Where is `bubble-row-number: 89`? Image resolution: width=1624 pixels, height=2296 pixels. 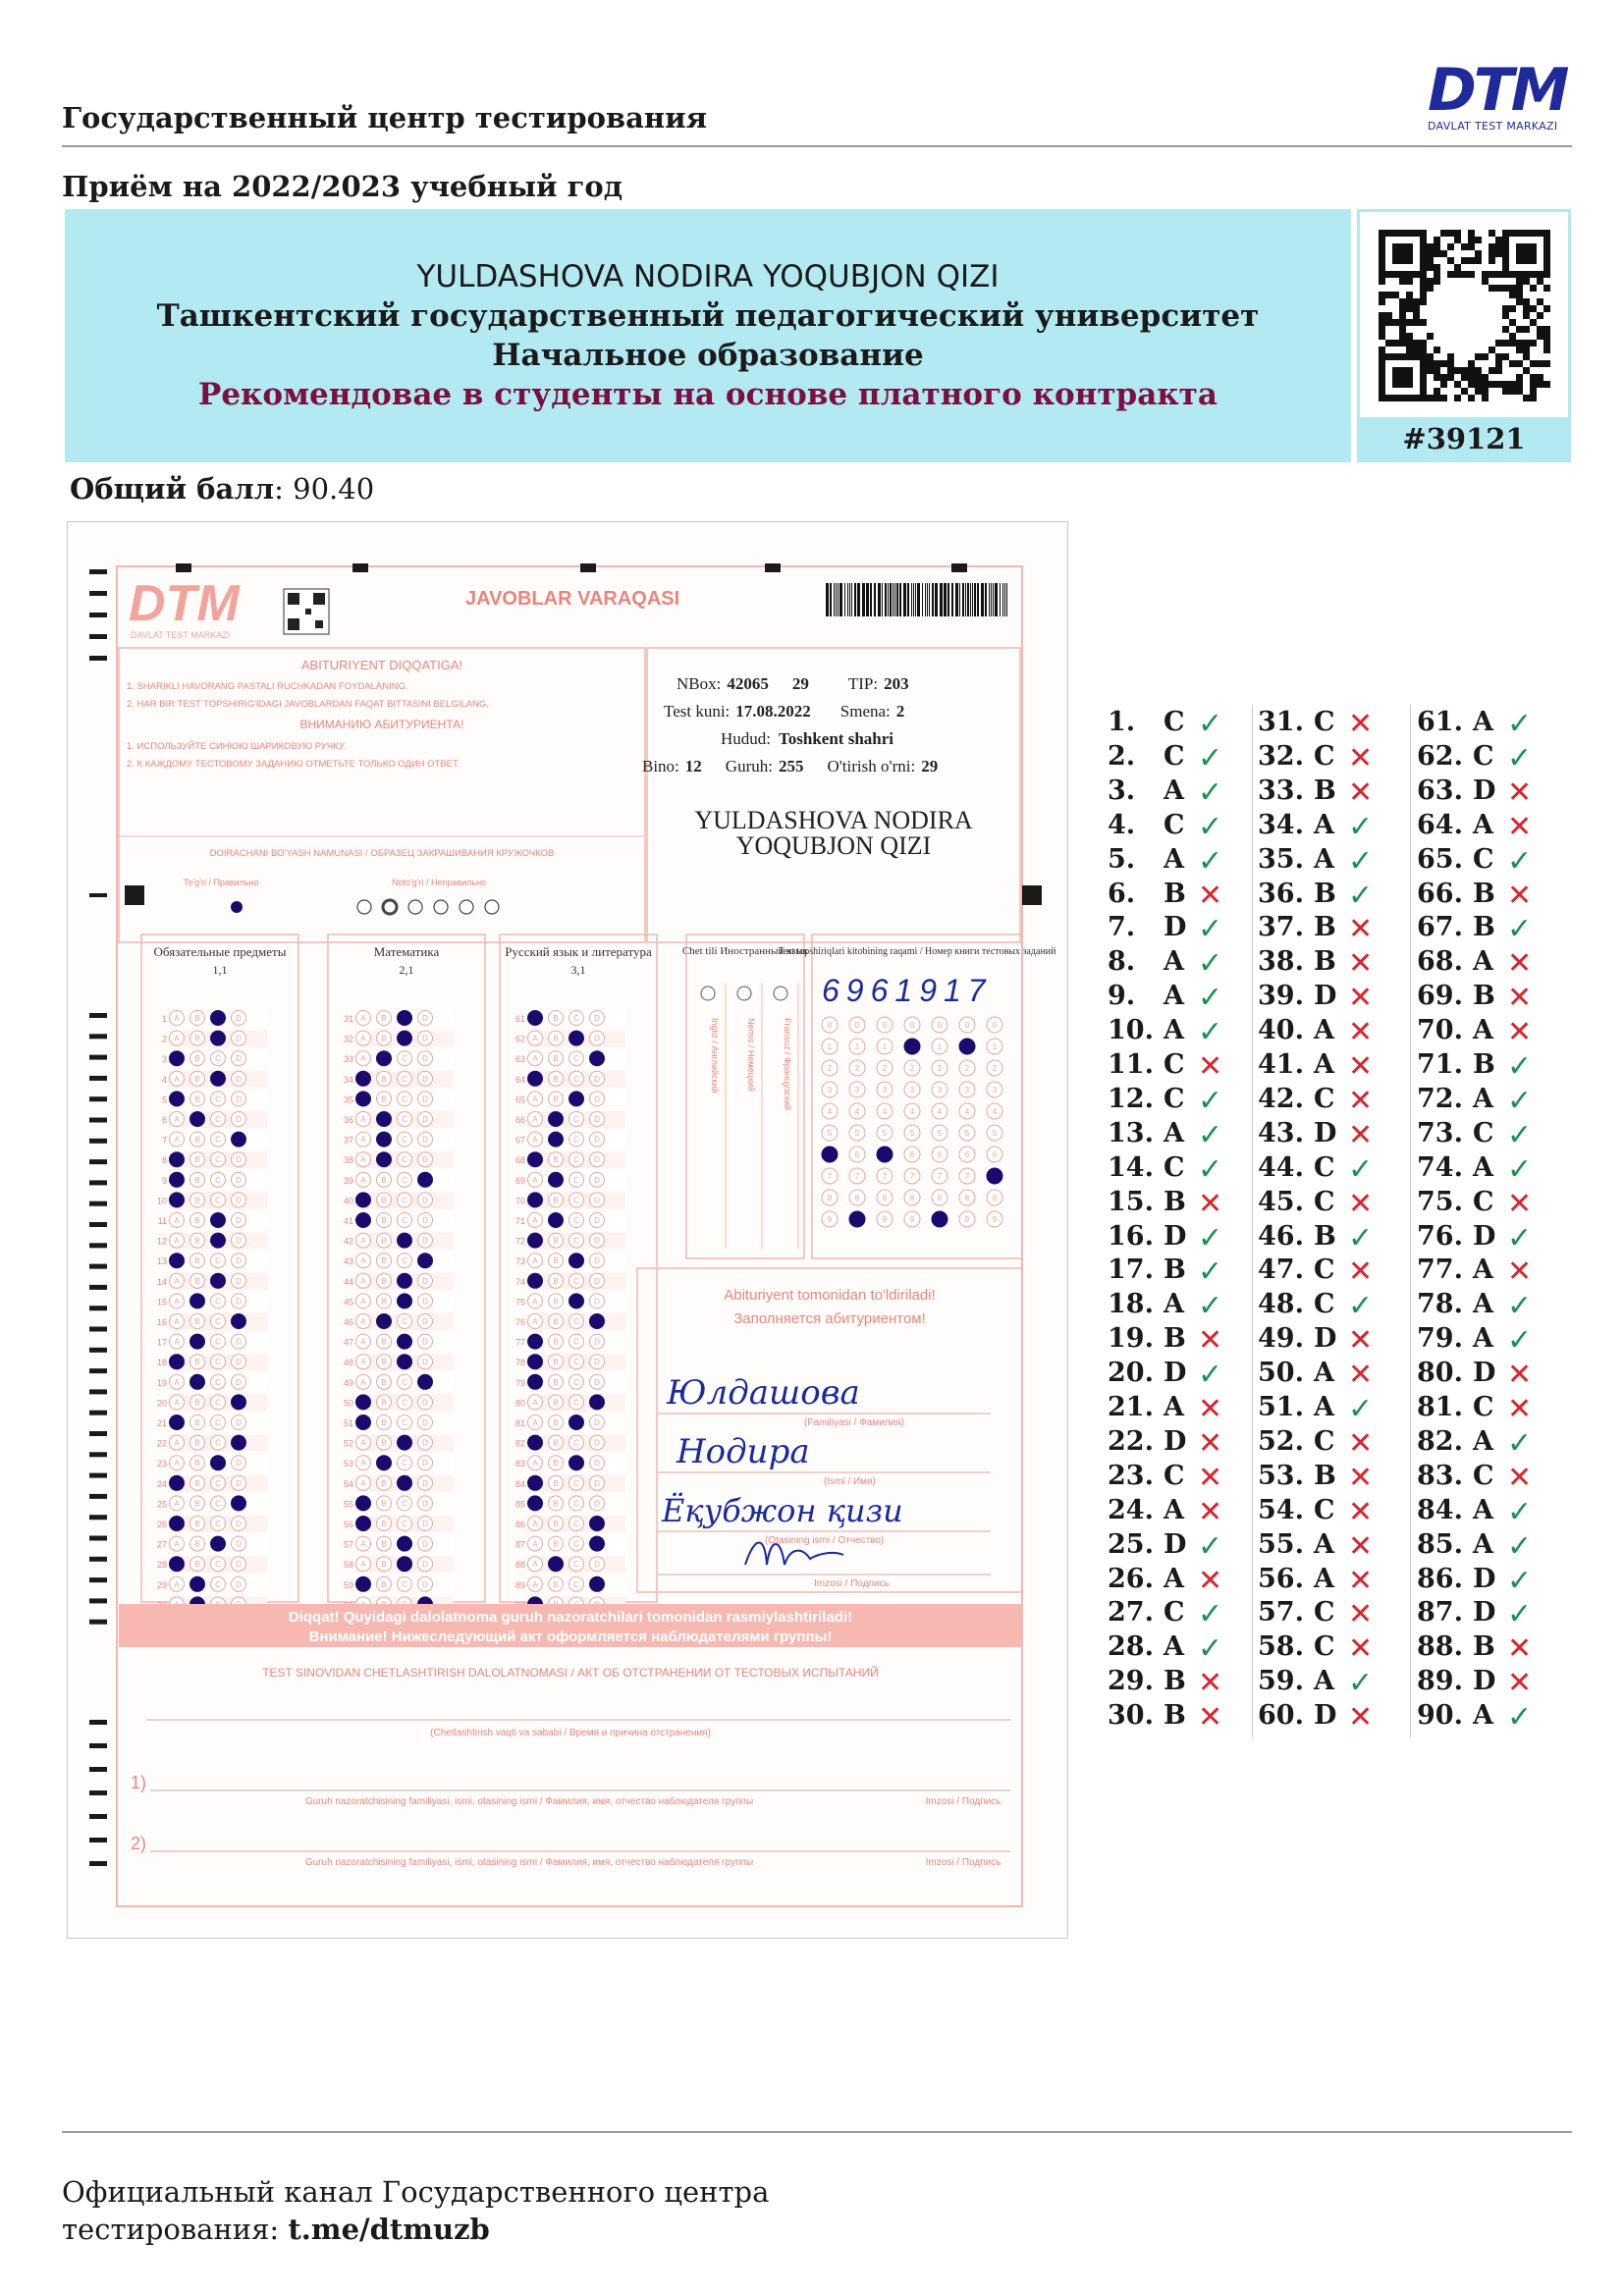 bubble-row-number: 89 is located at coordinates (520, 1585).